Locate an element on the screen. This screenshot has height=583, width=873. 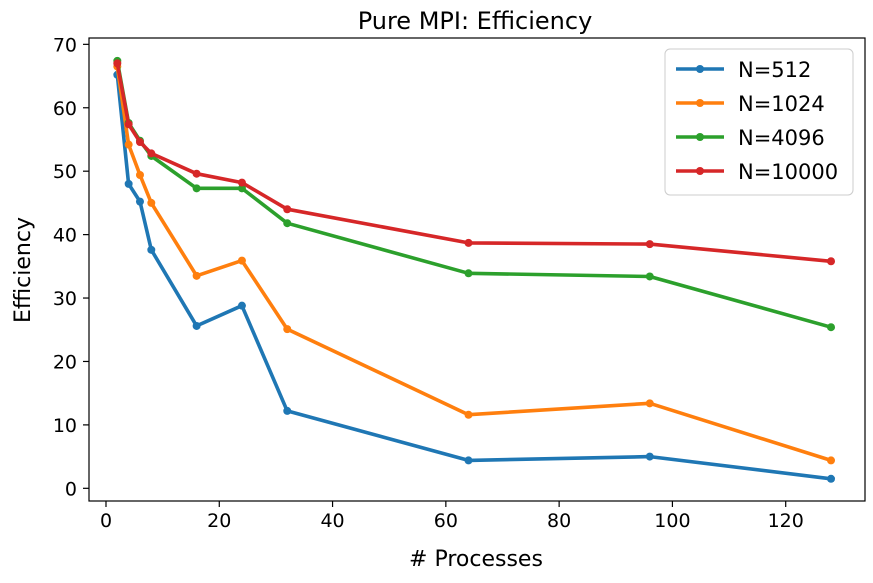
chart-title: Pure MPI: Efficiency is located at coordinates (475, 21).